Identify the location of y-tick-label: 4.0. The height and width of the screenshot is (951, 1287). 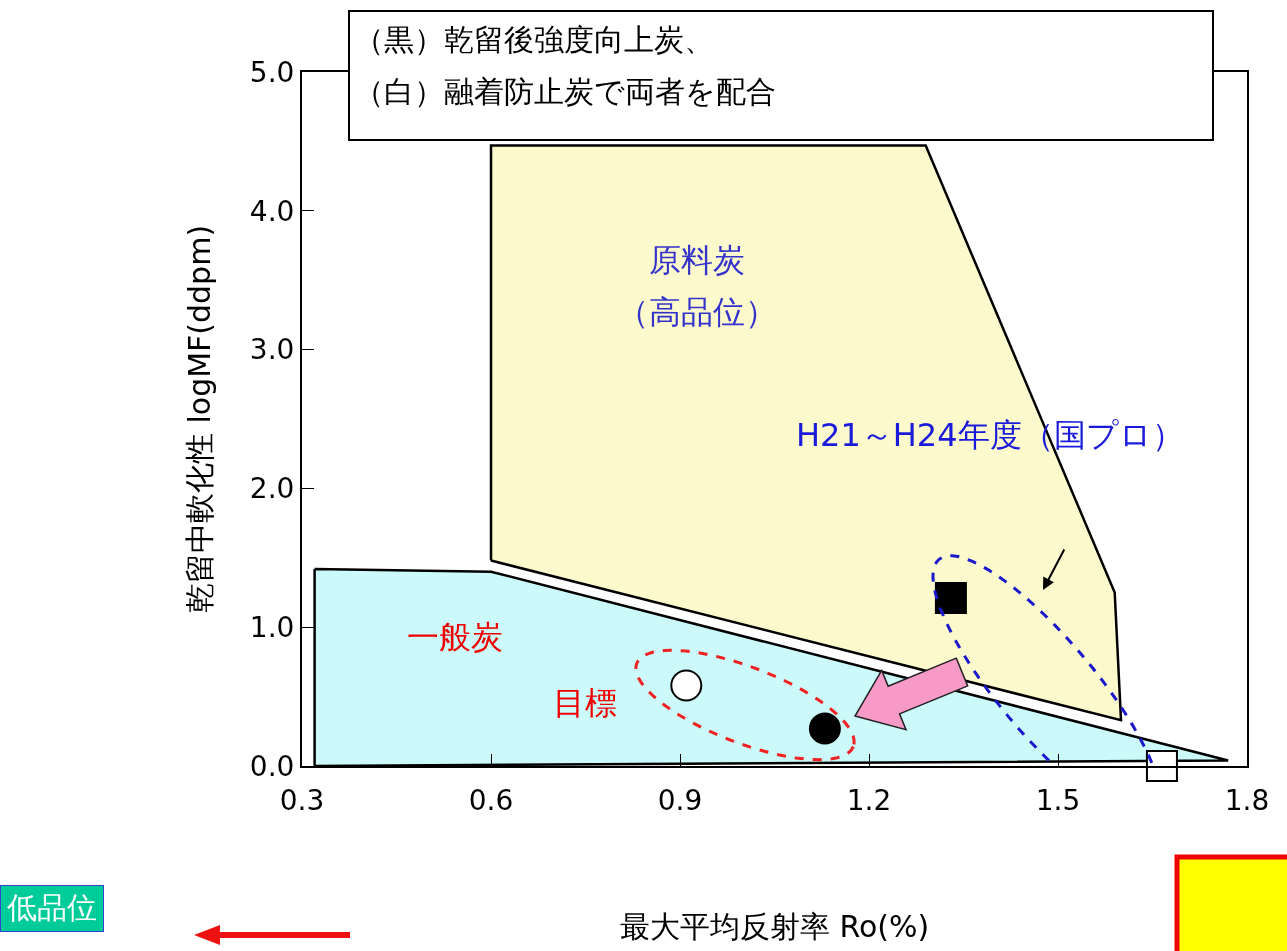
(272, 211).